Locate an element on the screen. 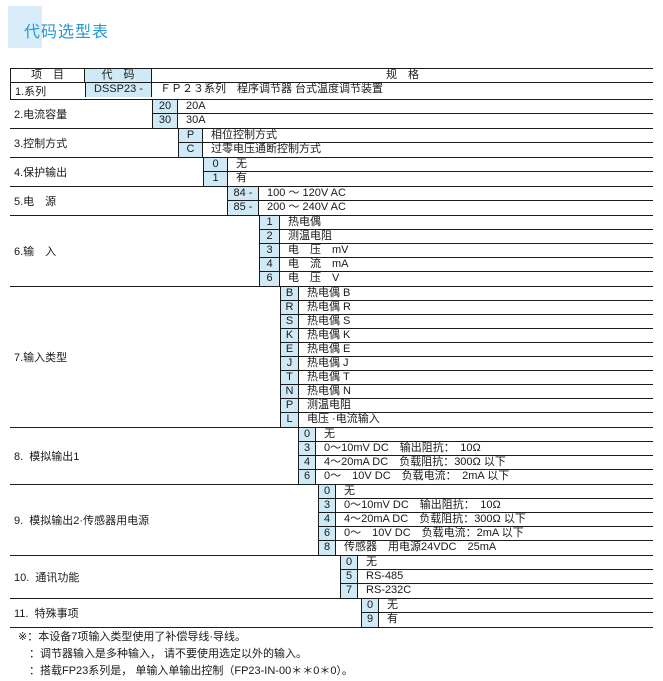  footnote-line: ※：本设备7项输入类型使用了补偿导线·导线。 is located at coordinates (132, 637).